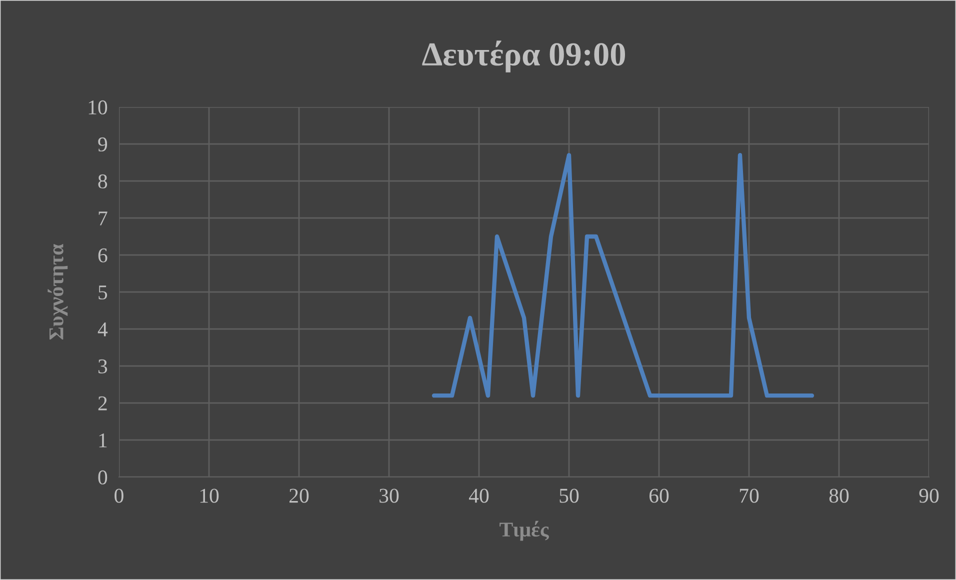  Describe the element at coordinates (103, 144) in the screenshot. I see `y-tick-label: 9` at that location.